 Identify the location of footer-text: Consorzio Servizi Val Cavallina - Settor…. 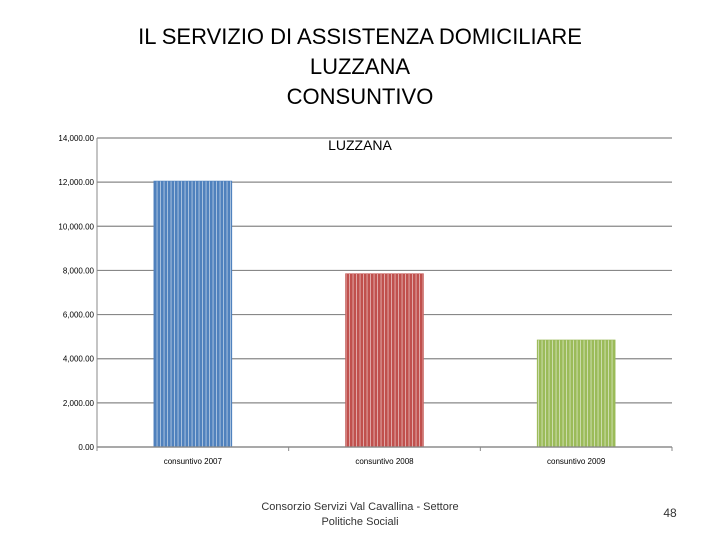
(360, 514).